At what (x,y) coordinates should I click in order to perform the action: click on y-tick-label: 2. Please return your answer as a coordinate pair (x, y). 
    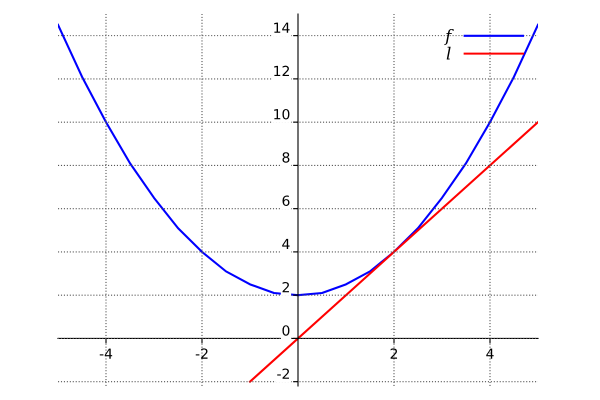
    Looking at the image, I should click on (285, 287).